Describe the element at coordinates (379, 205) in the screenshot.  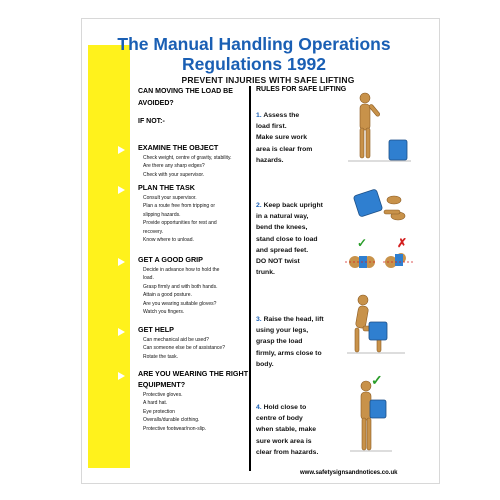
I see `figure-bend-knees-icon` at that location.